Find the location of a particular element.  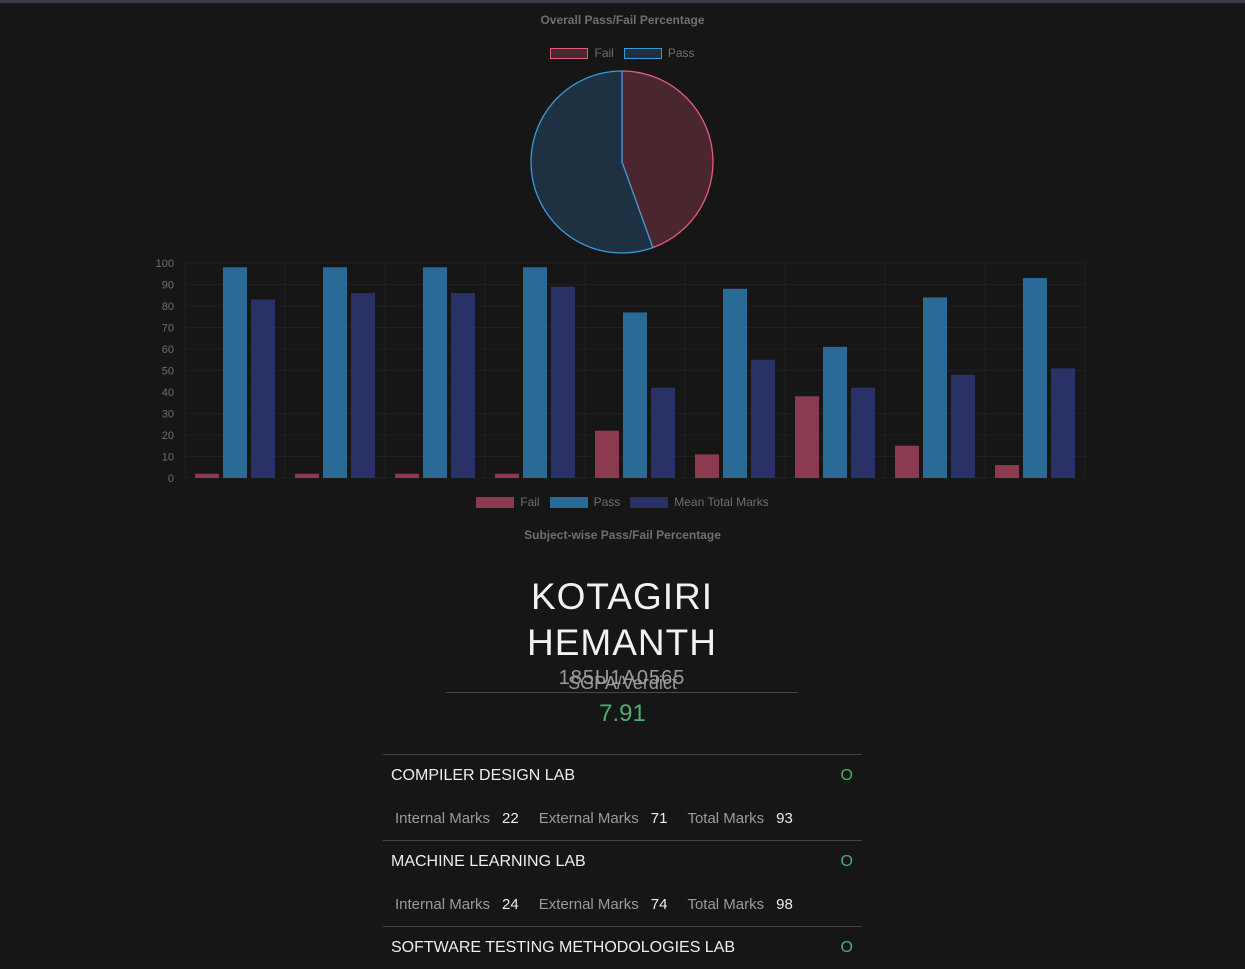

y-tick-label: 70 is located at coordinates (168, 329).